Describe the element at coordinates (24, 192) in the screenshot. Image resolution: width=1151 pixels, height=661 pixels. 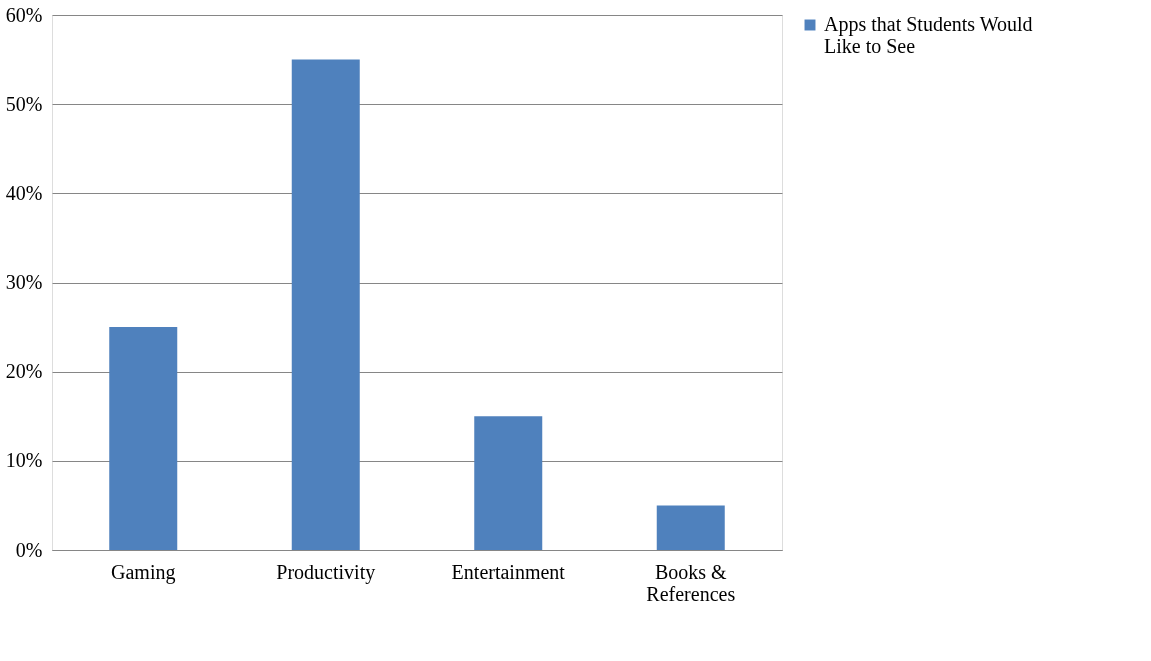
I see `y-tick-label: 40%` at that location.